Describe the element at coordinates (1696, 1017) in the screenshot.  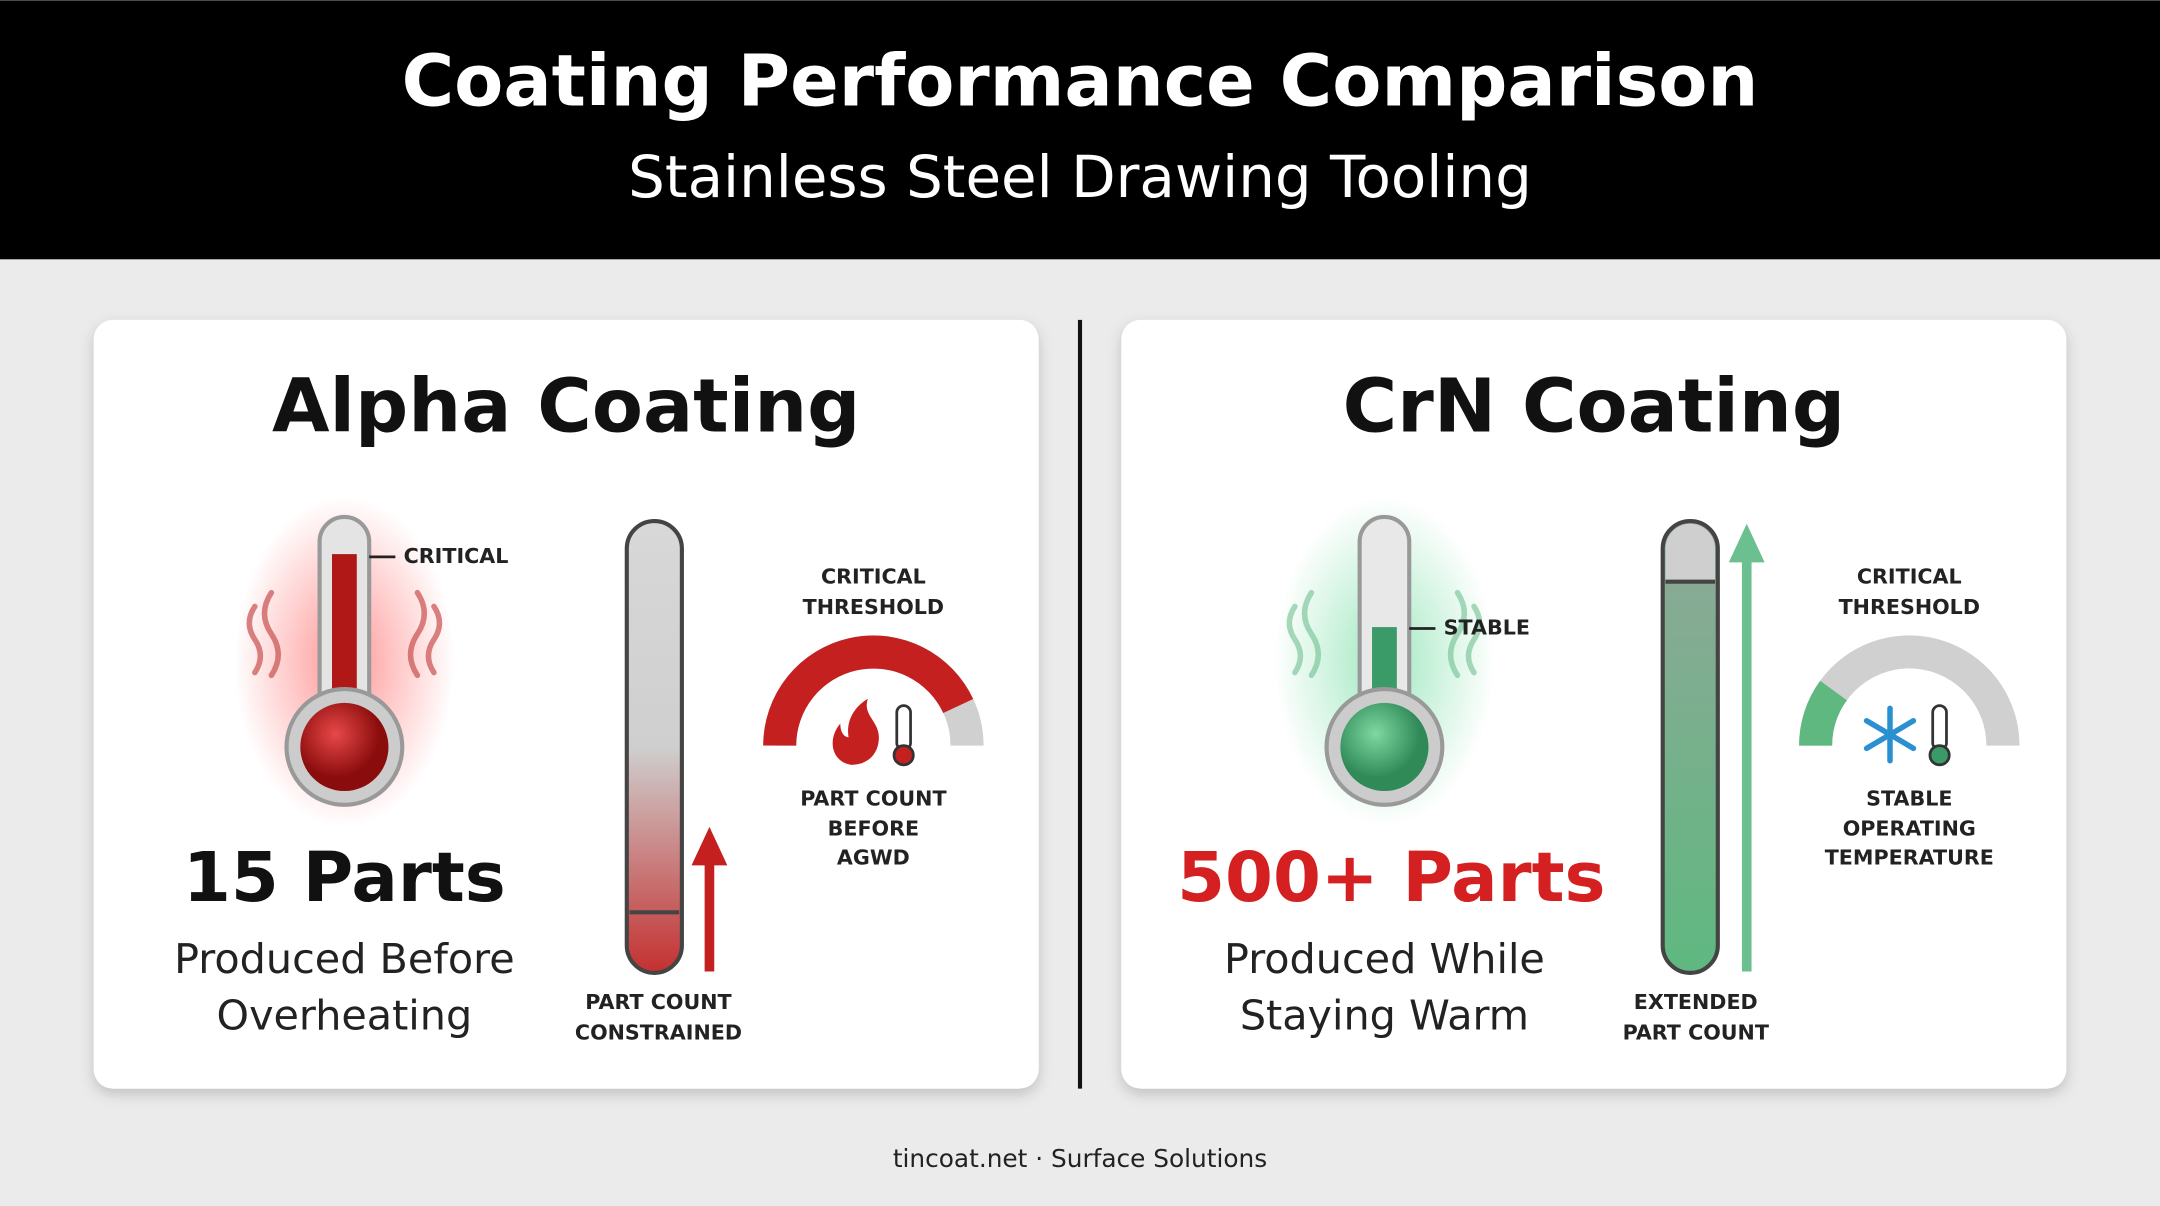
I see `bar-caption: EXTENDED PART COUNT` at that location.